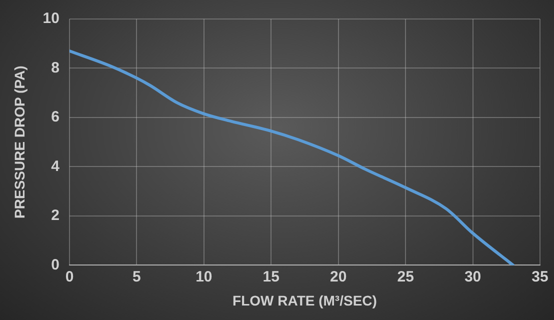 This screenshot has height=320, width=554. What do you see at coordinates (204, 277) in the screenshot?
I see `x-tick-label: 10` at bounding box center [204, 277].